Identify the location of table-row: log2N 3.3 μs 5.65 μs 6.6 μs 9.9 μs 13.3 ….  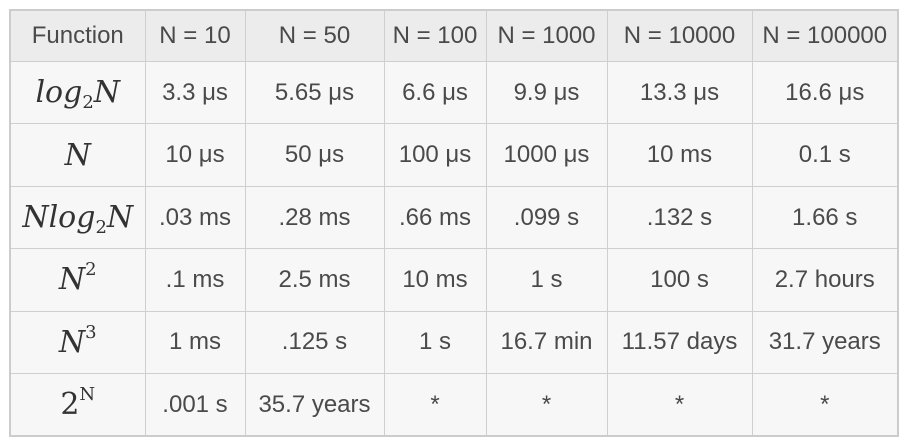
(454, 92).